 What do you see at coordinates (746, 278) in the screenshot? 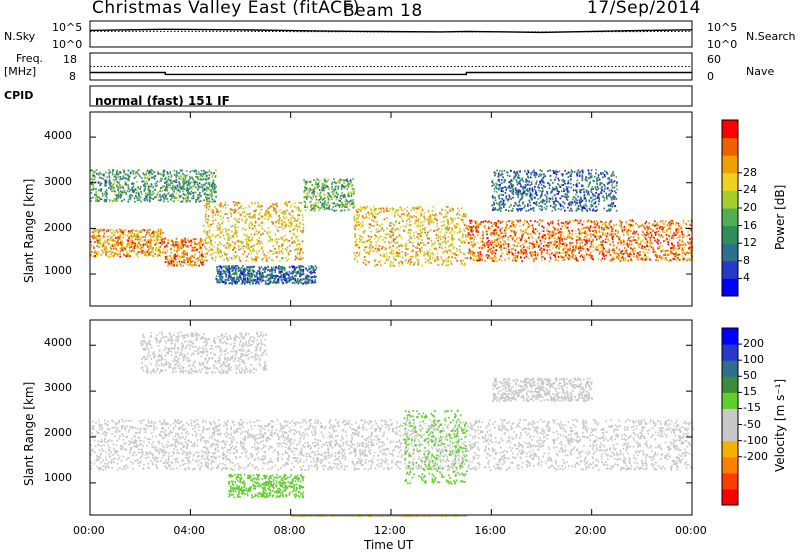
I see `power-colorbar-tick-label: 4` at bounding box center [746, 278].